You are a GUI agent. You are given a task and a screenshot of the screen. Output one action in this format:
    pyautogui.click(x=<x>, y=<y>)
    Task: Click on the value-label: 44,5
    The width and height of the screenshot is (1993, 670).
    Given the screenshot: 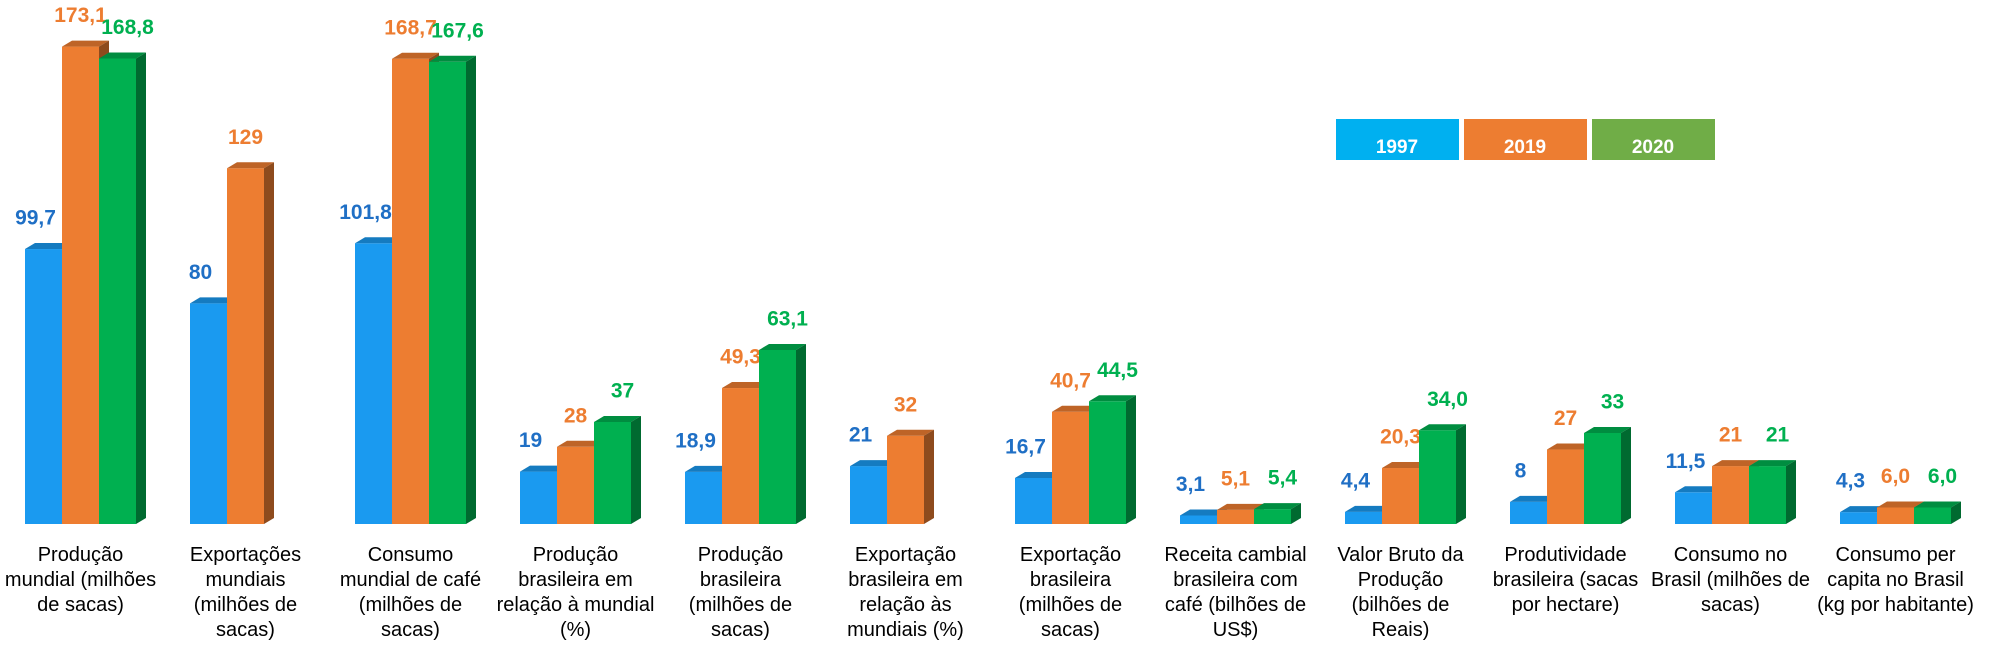 What is the action you would take?
    pyautogui.click(x=1117, y=370)
    